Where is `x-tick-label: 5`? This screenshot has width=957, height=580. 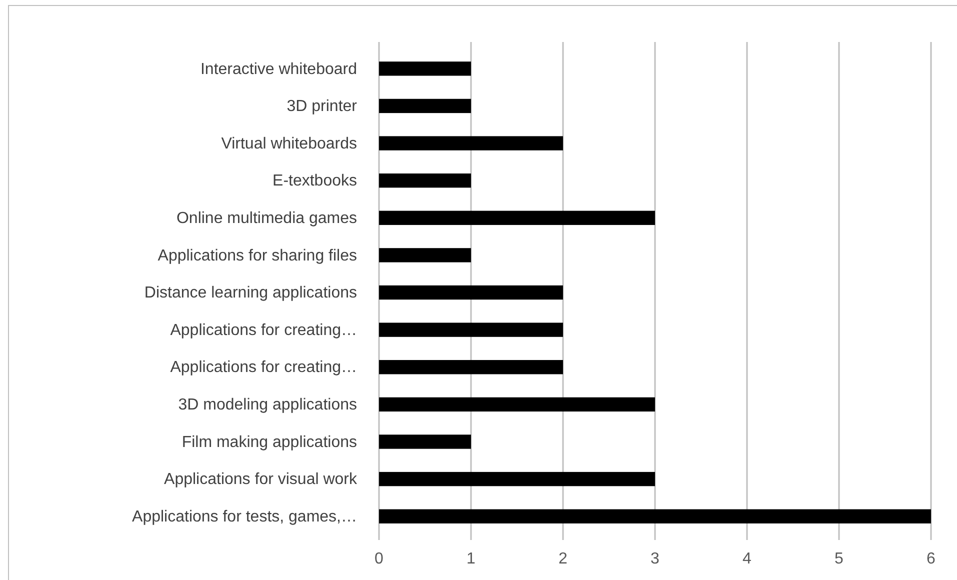
x-tick-label: 5 is located at coordinates (839, 559).